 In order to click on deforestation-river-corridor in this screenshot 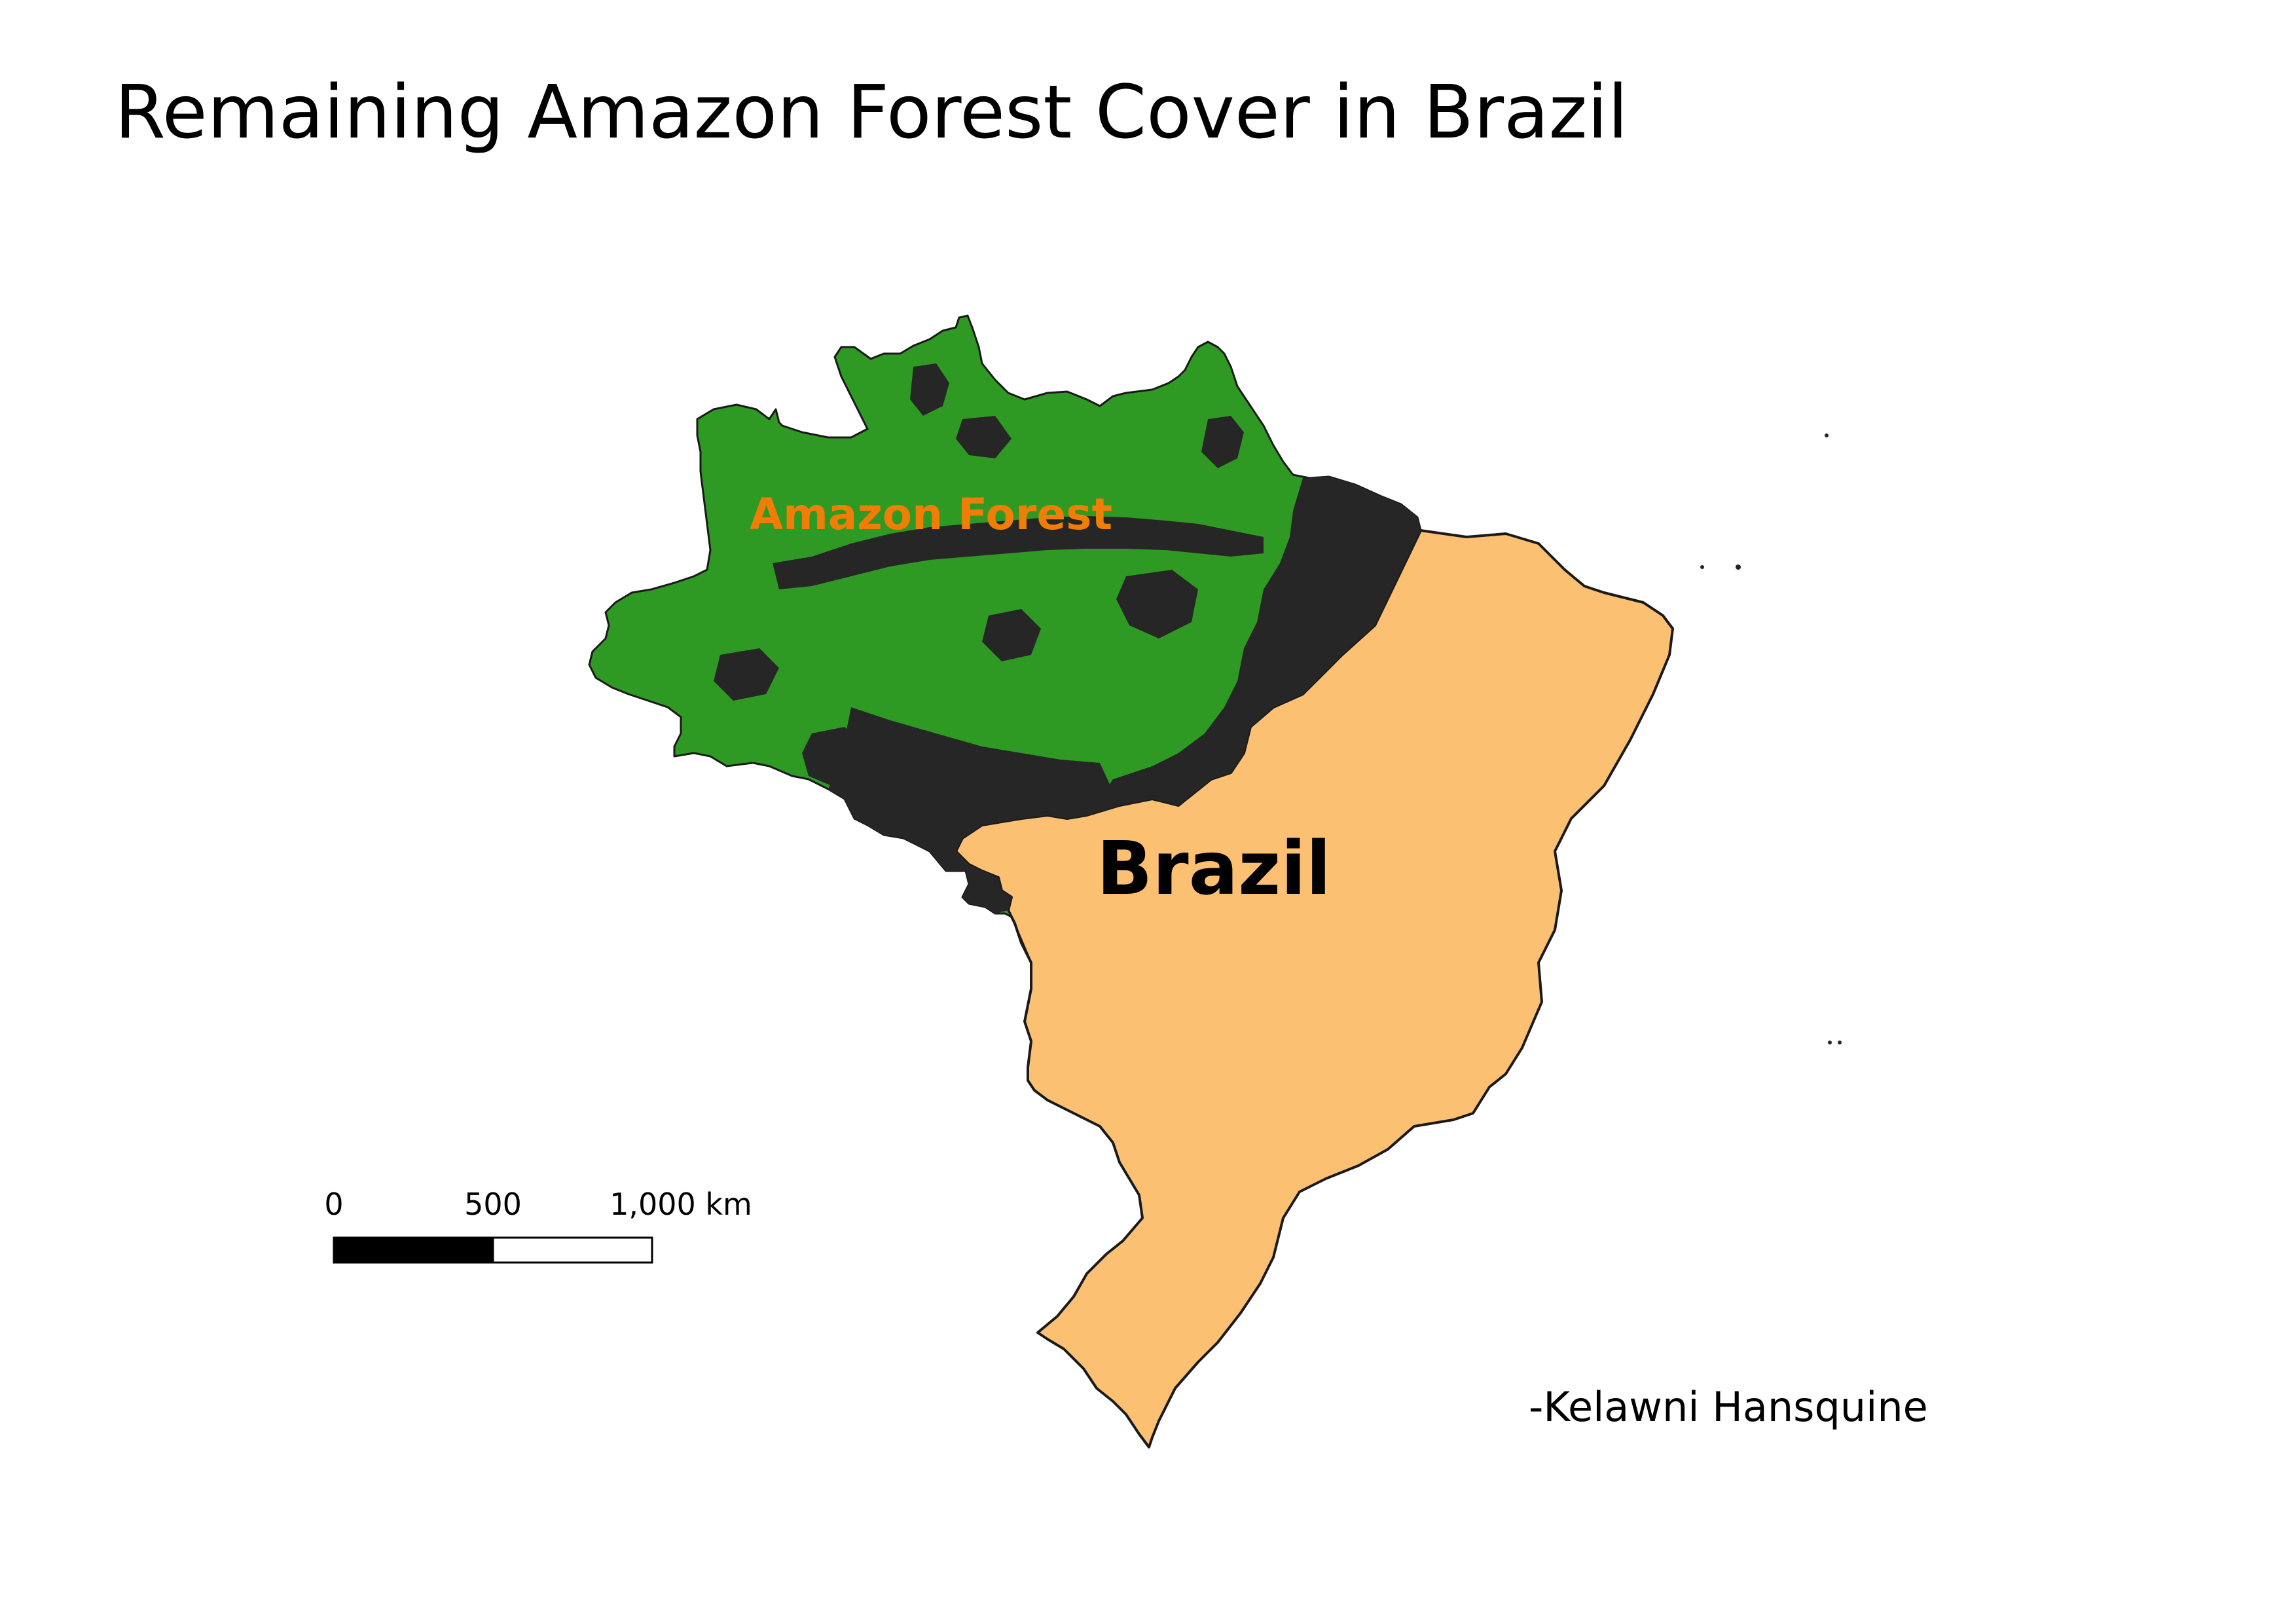, I will do `click(1018, 552)`.